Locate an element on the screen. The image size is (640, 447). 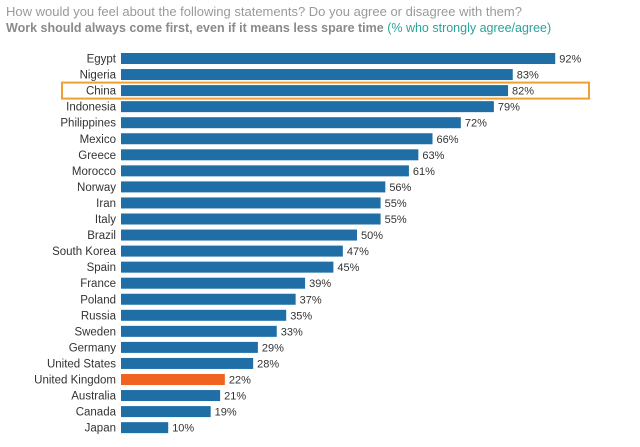
bar-indonesia is located at coordinates (307, 107).